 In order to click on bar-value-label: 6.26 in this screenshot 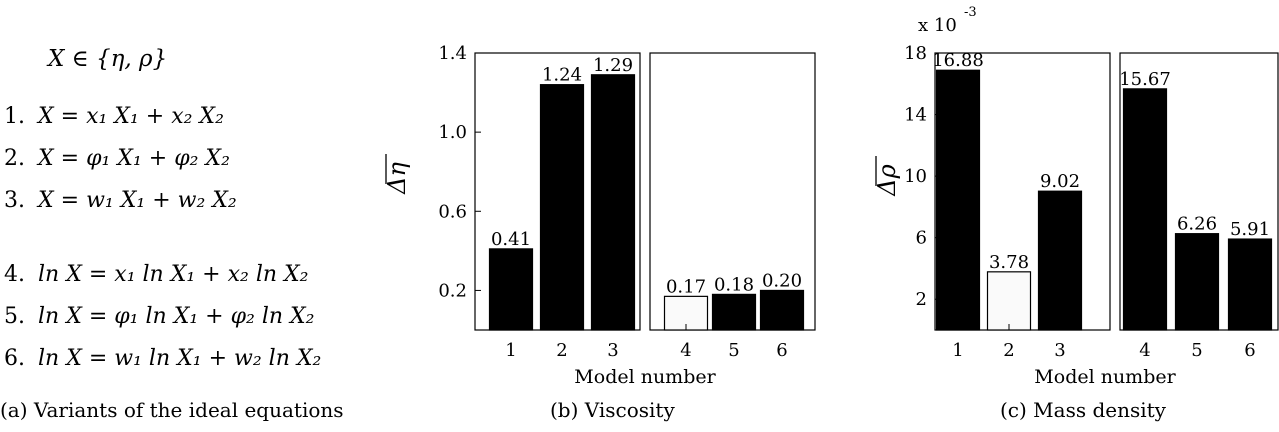, I will do `click(1197, 224)`.